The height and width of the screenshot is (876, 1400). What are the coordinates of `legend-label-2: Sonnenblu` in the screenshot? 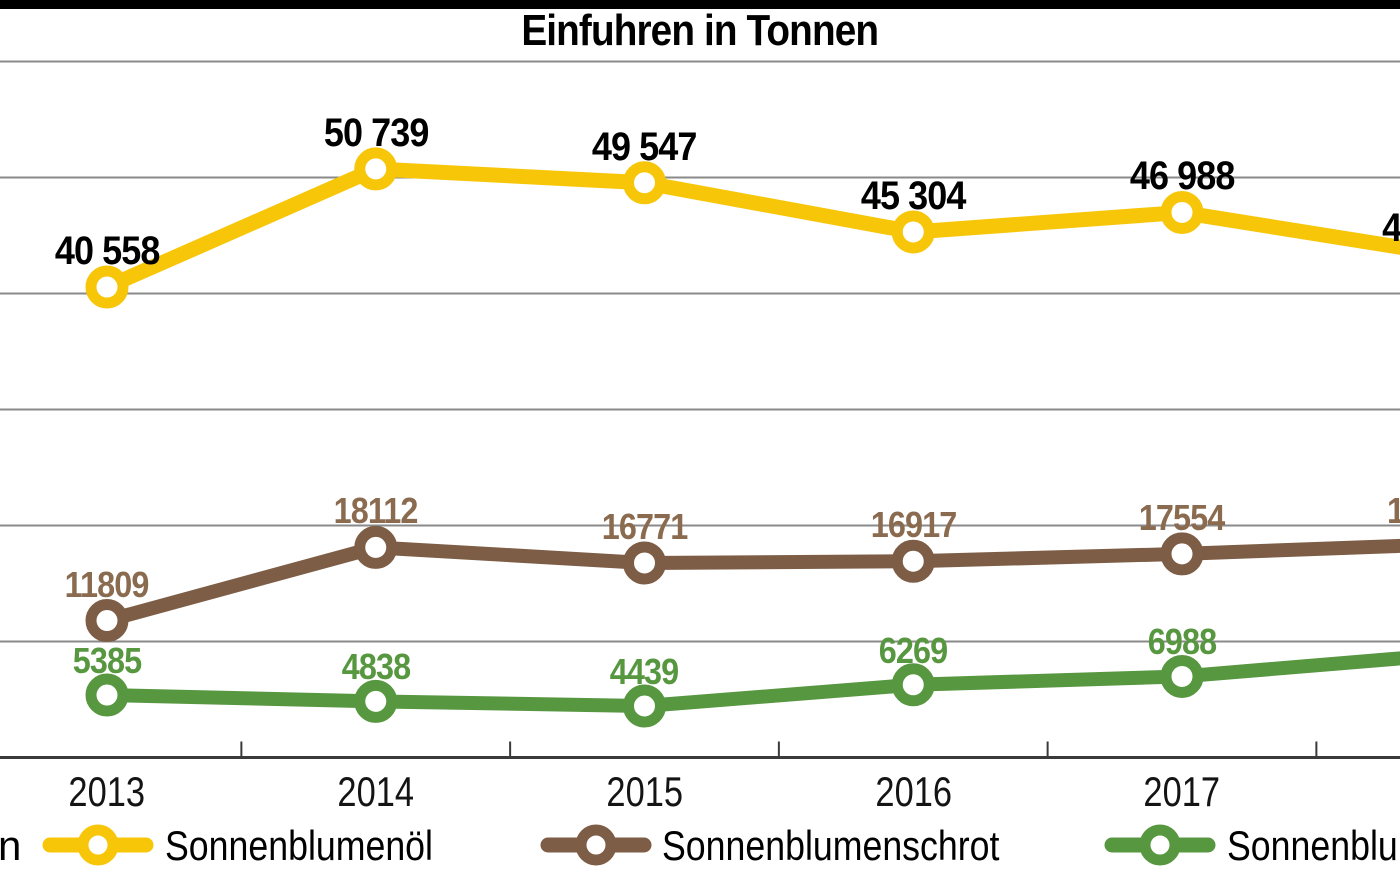 It's located at (1313, 846).